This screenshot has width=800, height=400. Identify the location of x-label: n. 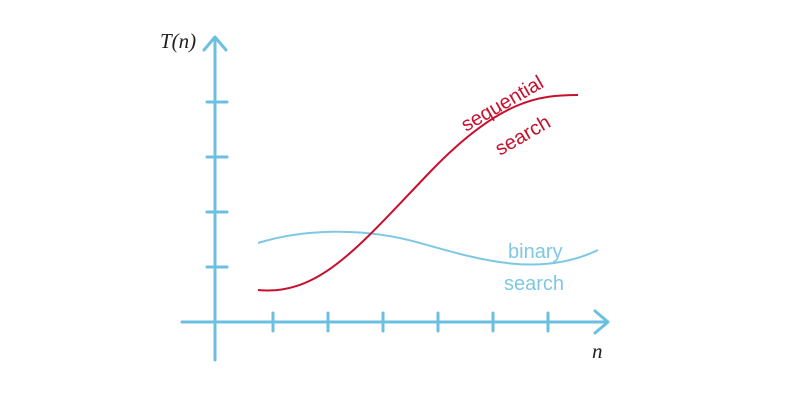
(597, 351).